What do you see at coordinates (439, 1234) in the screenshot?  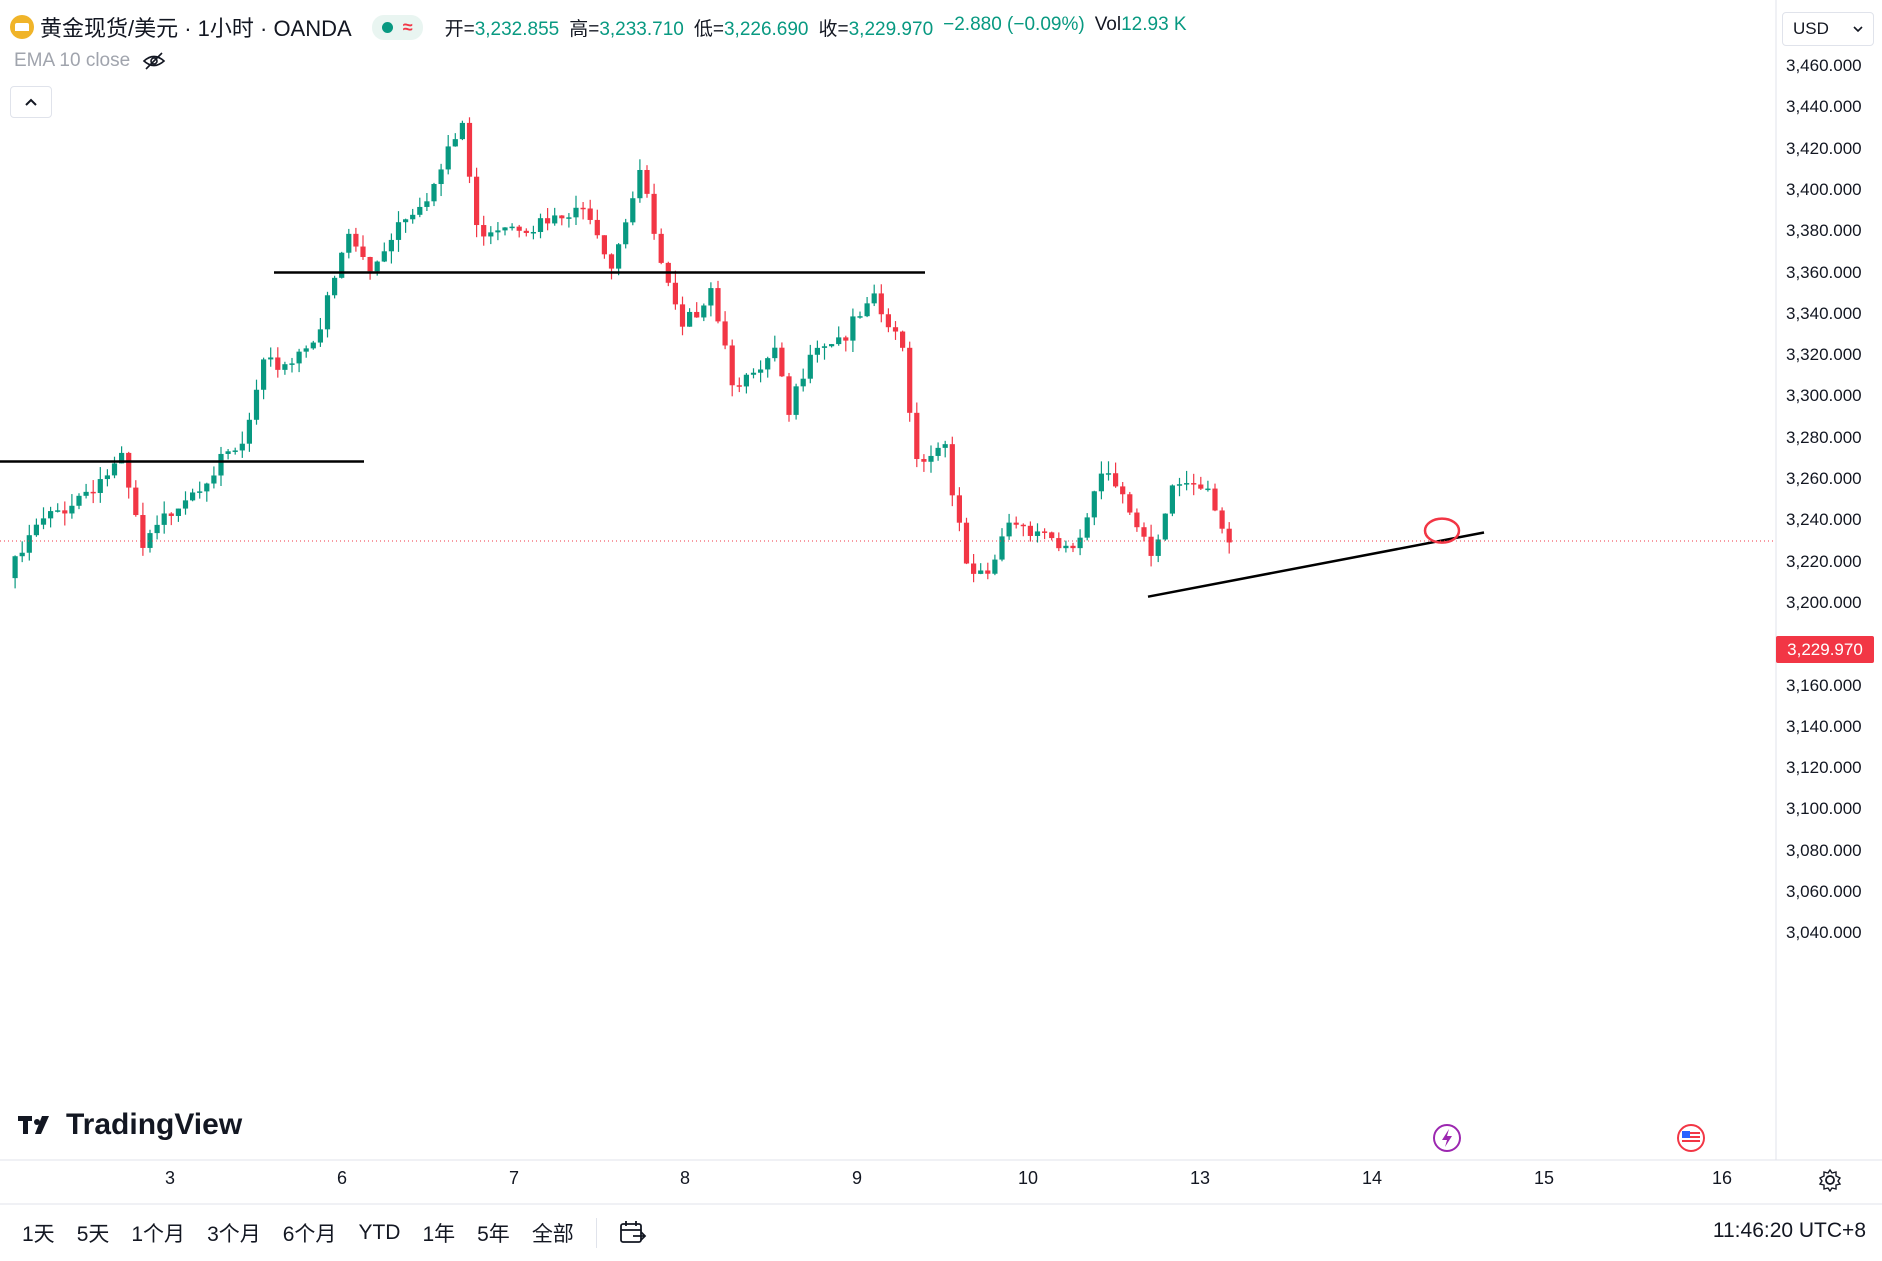 I see `range-1y: 1年` at bounding box center [439, 1234].